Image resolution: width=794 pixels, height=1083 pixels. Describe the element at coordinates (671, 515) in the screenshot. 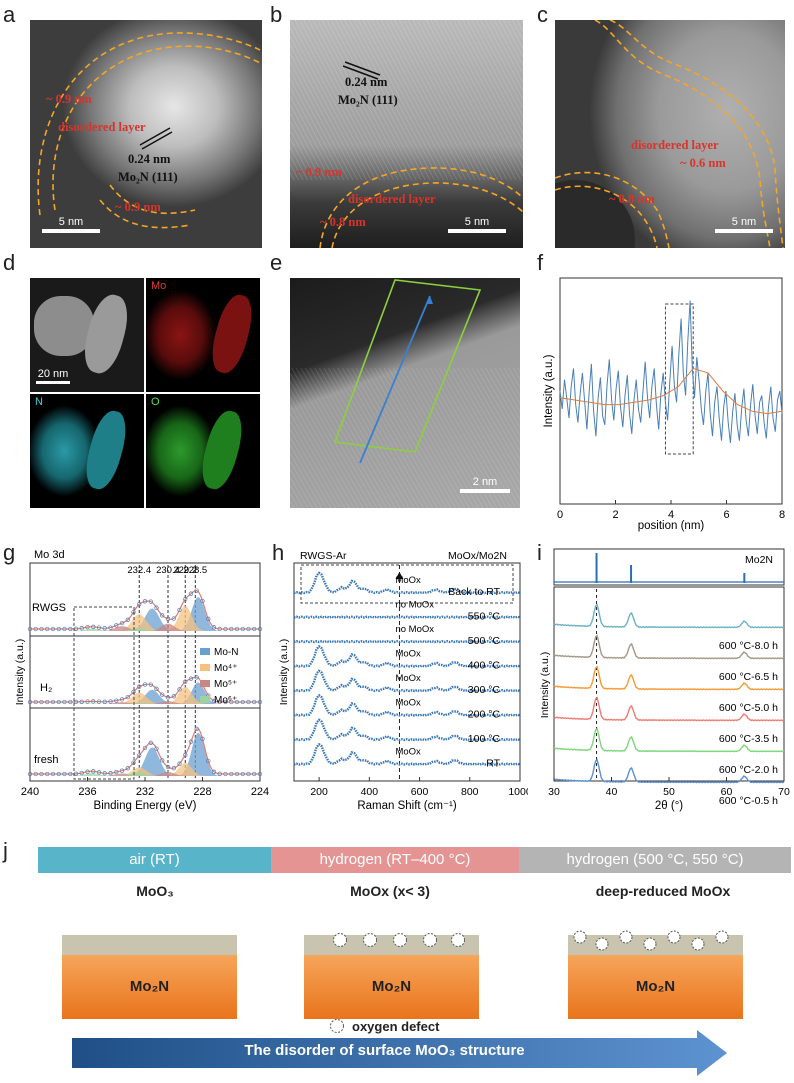

I see `x-tick-label: 4` at that location.